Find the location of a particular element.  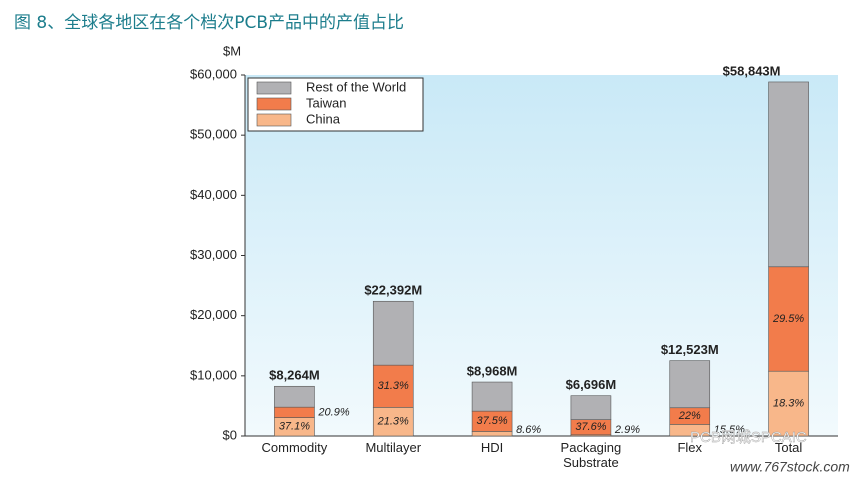

total-label: $8,968M is located at coordinates (492, 370).